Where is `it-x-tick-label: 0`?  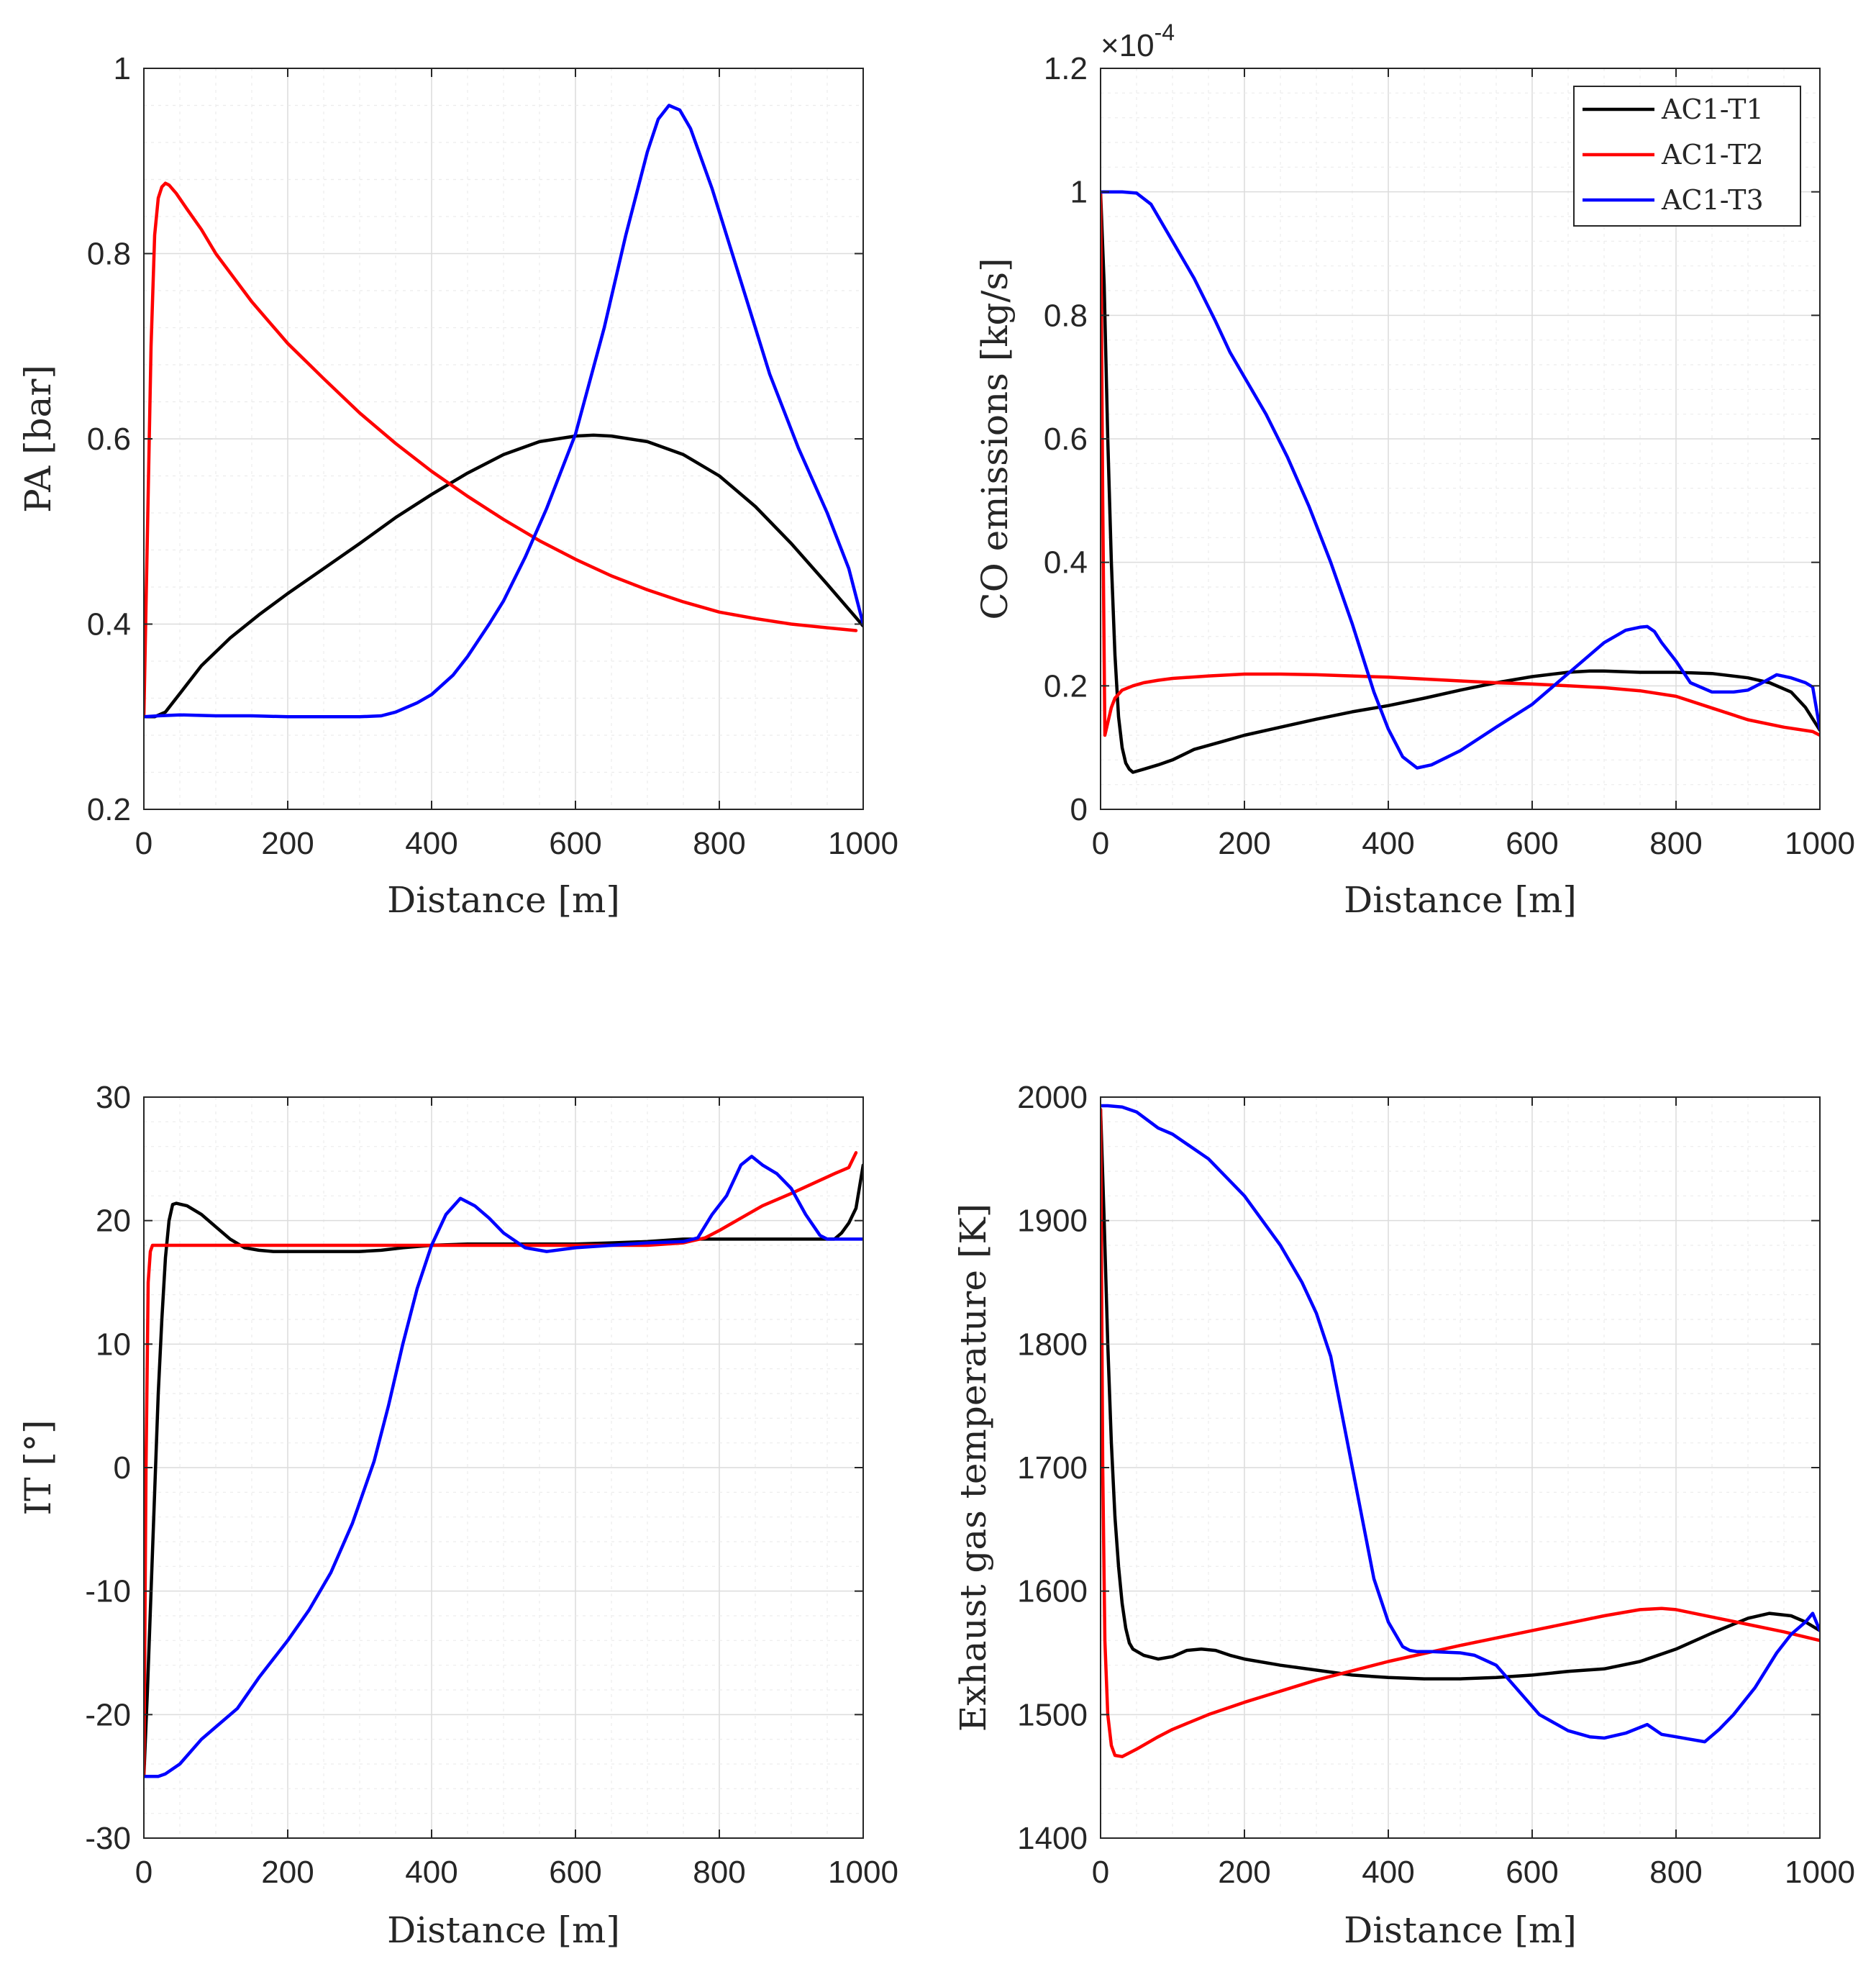 it-x-tick-label: 0 is located at coordinates (143, 1872).